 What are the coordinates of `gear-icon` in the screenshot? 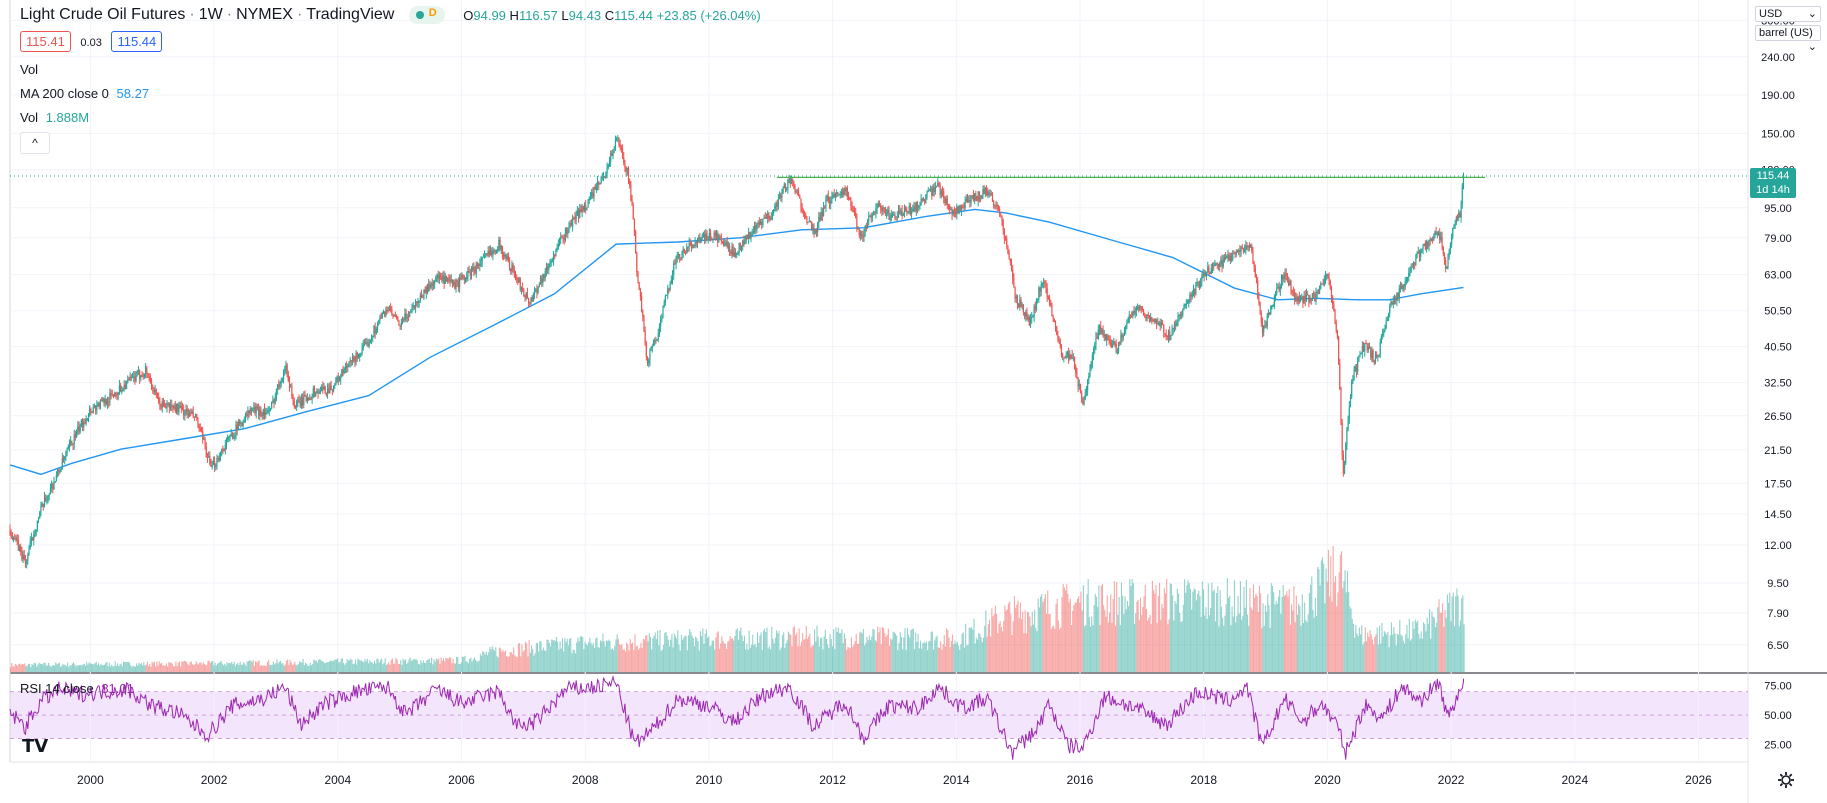 It's located at (1786, 780).